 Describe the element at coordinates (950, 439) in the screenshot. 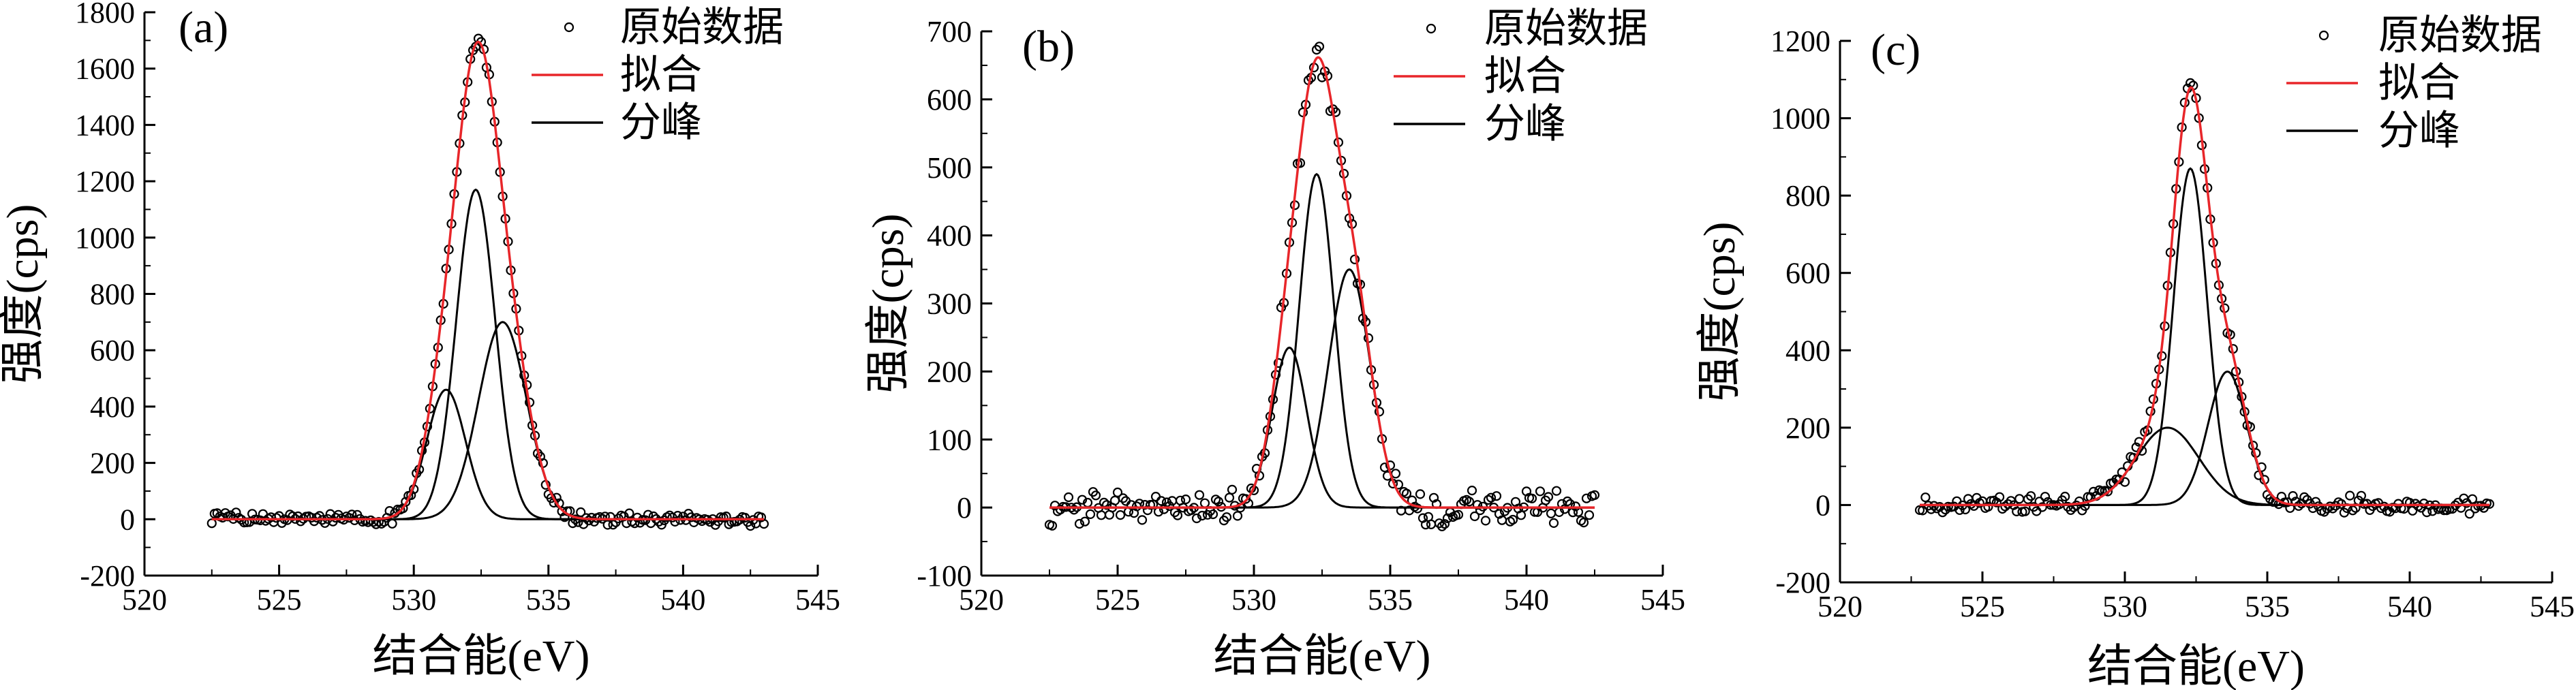

I see `y-tick-label: 100` at that location.